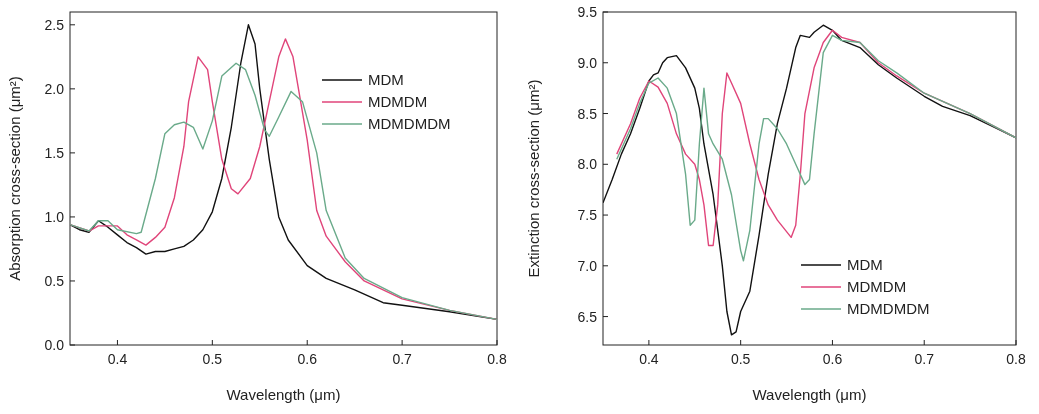 This screenshot has height=414, width=1039. I want to click on y-tick-label: 2.5, so click(54, 24).